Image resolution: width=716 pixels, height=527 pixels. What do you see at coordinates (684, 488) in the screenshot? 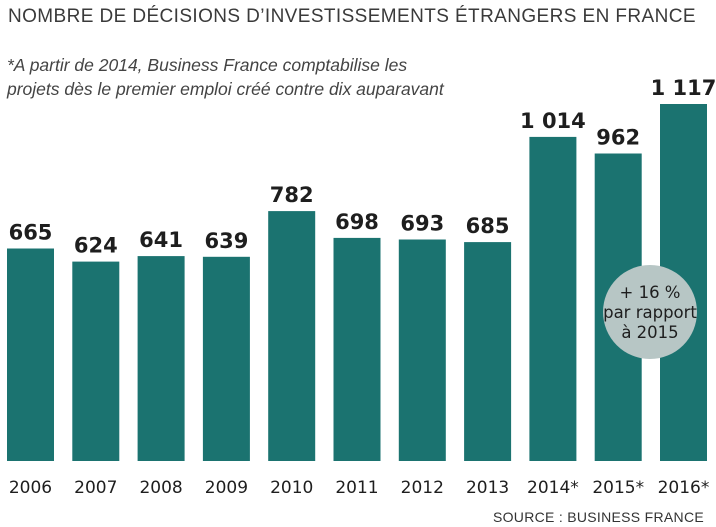
I see `x-tick-label-2016: 2016*` at bounding box center [684, 488].